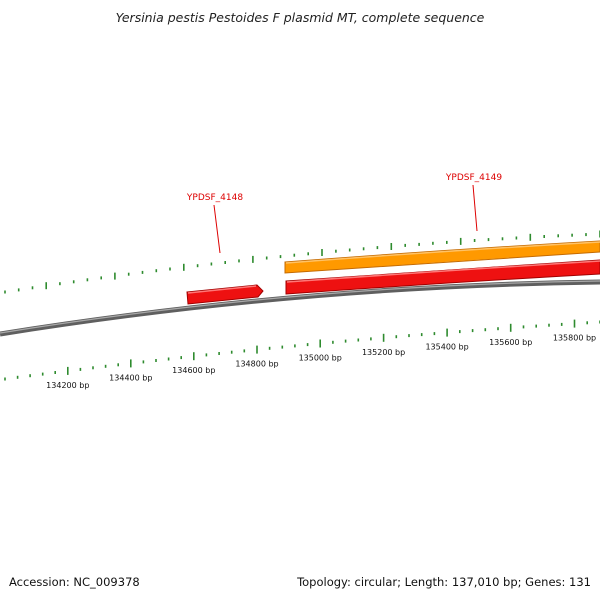 The width and height of the screenshot is (600, 600). I want to click on backbone-highlight, so click(300, 307).